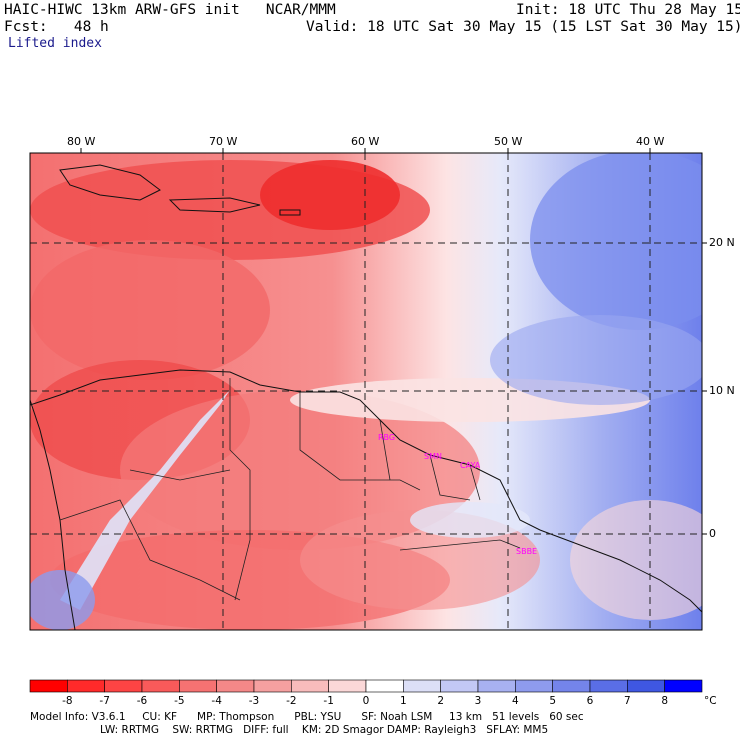 This screenshot has height=740, width=740. I want to click on colorbar-label: -8, so click(67, 701).